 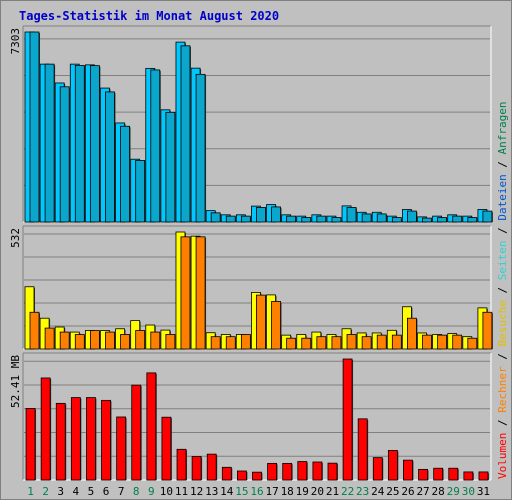 What do you see at coordinates (106, 491) in the screenshot?
I see `x-tick-label-day-6: 6` at bounding box center [106, 491].